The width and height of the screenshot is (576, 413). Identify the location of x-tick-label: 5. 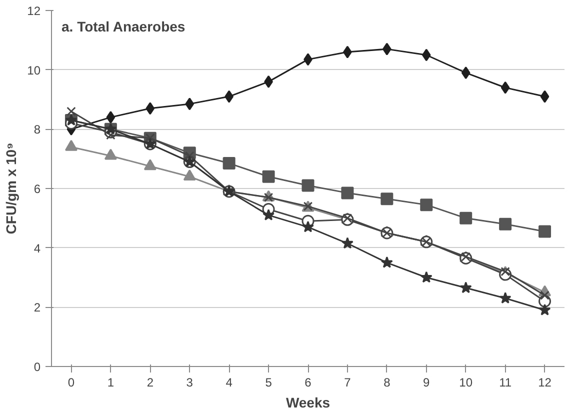
(268, 383).